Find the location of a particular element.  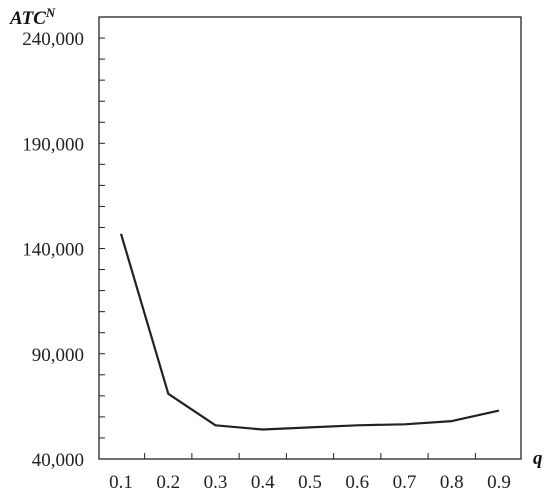

y-tick-label: 140,000 is located at coordinates (53, 250).